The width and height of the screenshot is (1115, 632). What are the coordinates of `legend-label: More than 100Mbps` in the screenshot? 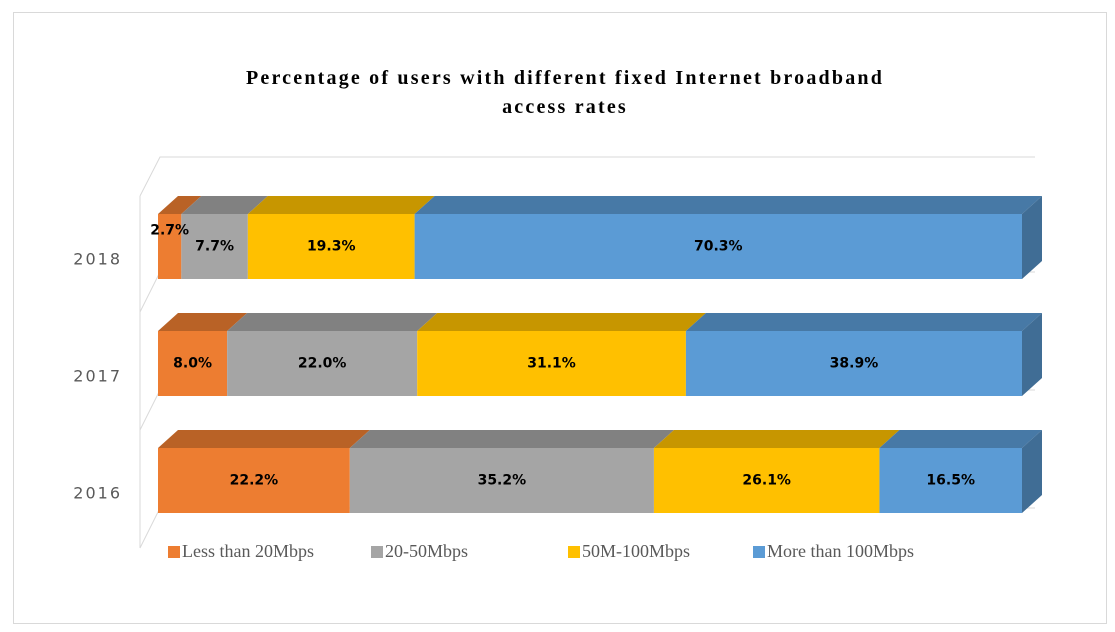 It's located at (840, 551).